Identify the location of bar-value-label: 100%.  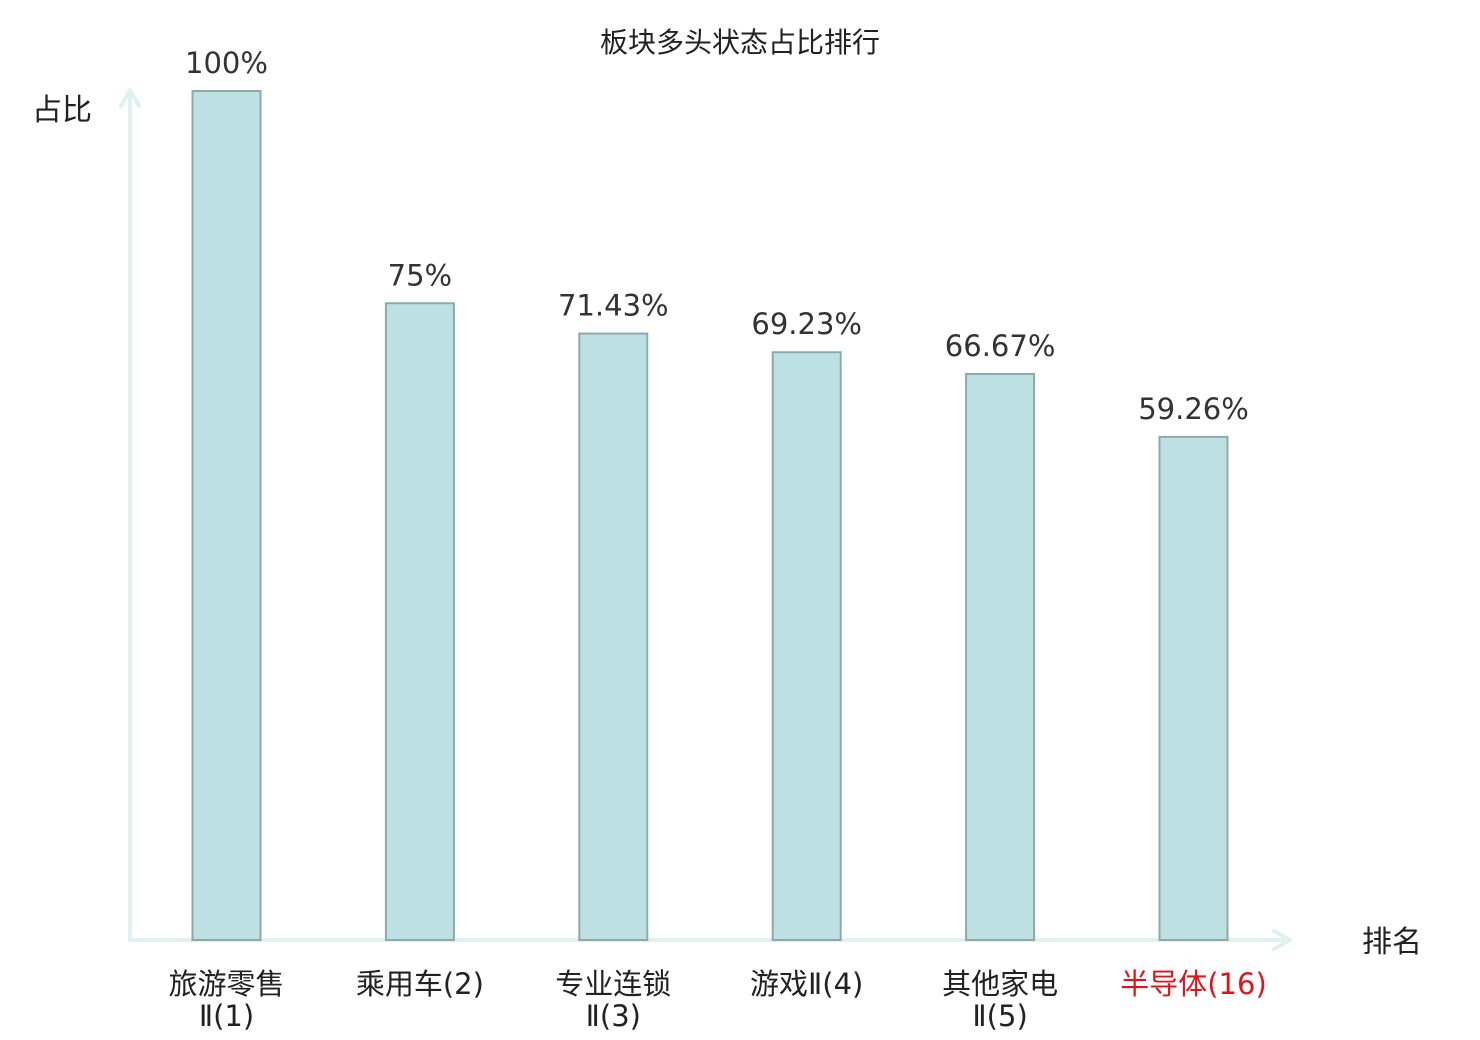
(226, 63).